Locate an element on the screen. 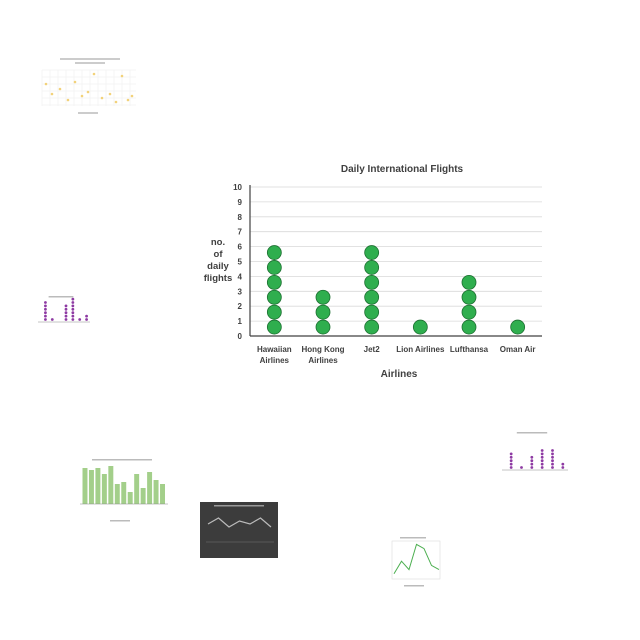  thumbnail-dark-line-chart is located at coordinates (239, 530).